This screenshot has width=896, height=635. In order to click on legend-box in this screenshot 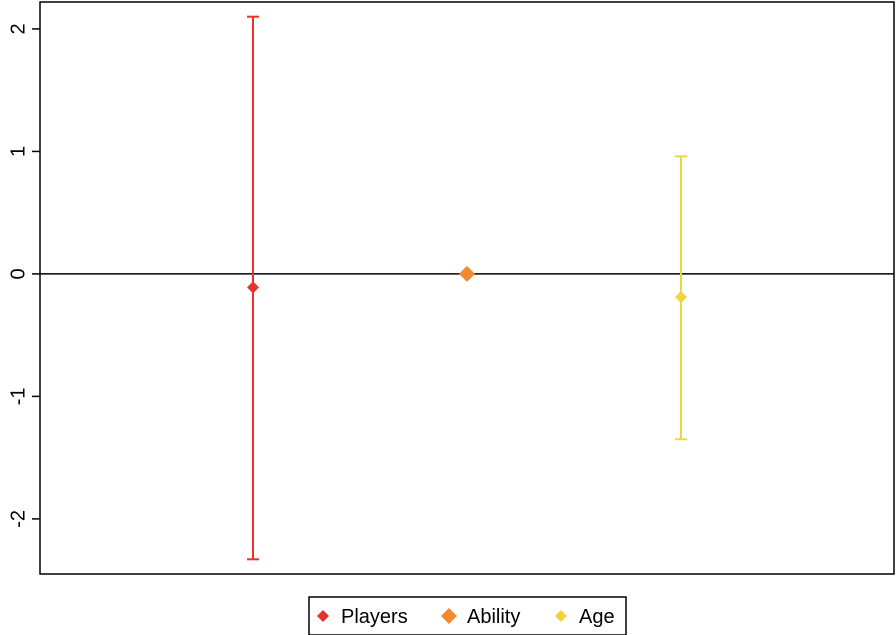, I will do `click(467, 615)`.